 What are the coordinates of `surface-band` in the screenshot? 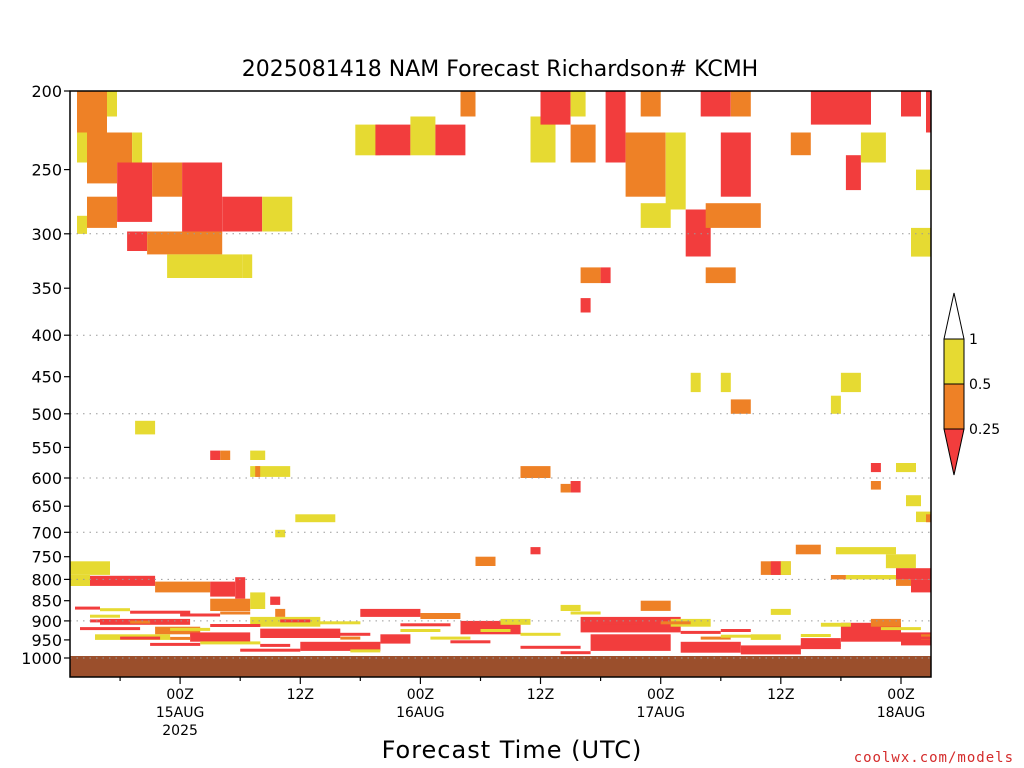 It's located at (500, 666).